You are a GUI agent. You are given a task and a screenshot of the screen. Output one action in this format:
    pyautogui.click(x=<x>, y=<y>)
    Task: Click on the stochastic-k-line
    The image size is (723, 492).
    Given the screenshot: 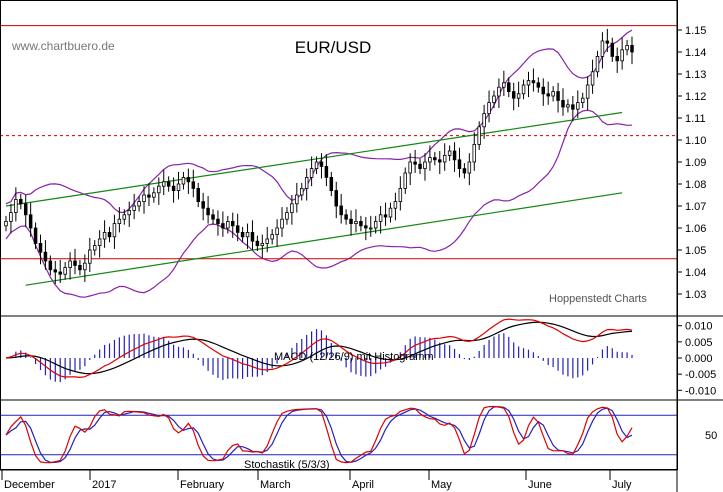 What is the action you would take?
    pyautogui.click(x=319, y=434)
    